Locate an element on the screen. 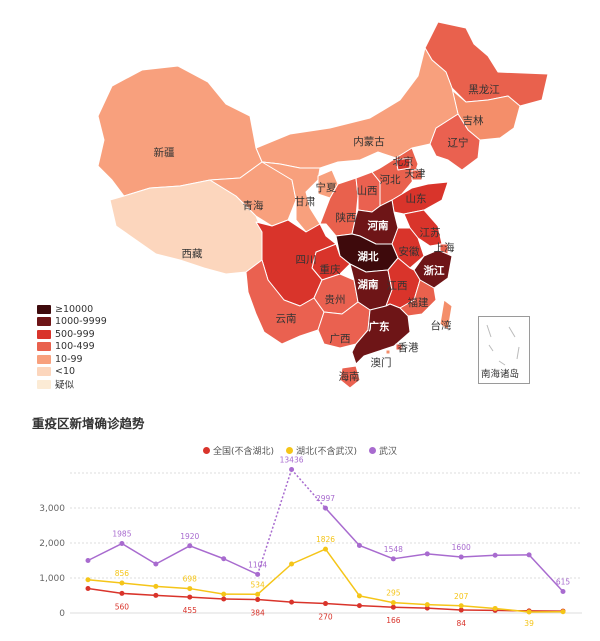  legend-item: 10-99 is located at coordinates (72, 359).